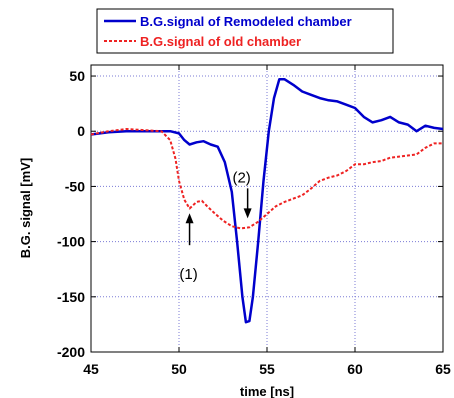 The height and width of the screenshot is (398, 454). What do you see at coordinates (81, 131) in the screenshot?
I see `y-tick-label: 0` at bounding box center [81, 131].